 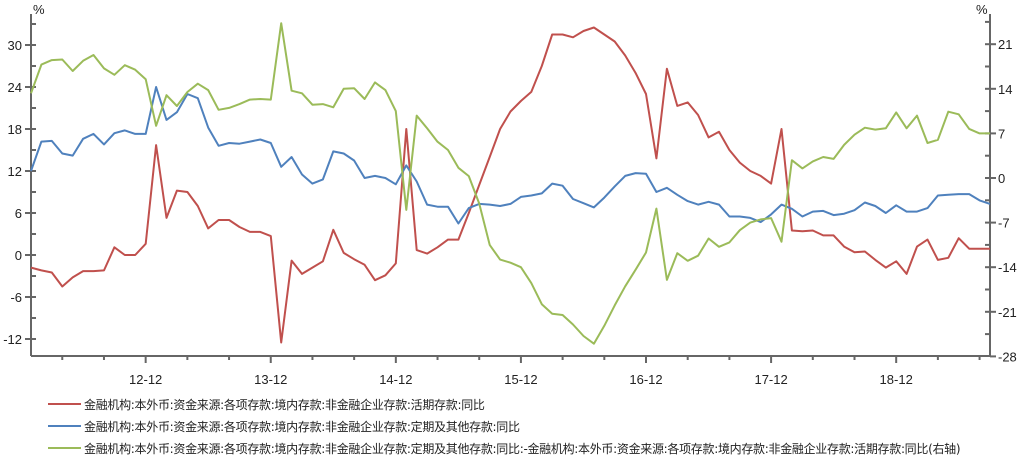 What do you see at coordinates (982, 9) in the screenshot?
I see `right-axis-unit: %` at bounding box center [982, 9].